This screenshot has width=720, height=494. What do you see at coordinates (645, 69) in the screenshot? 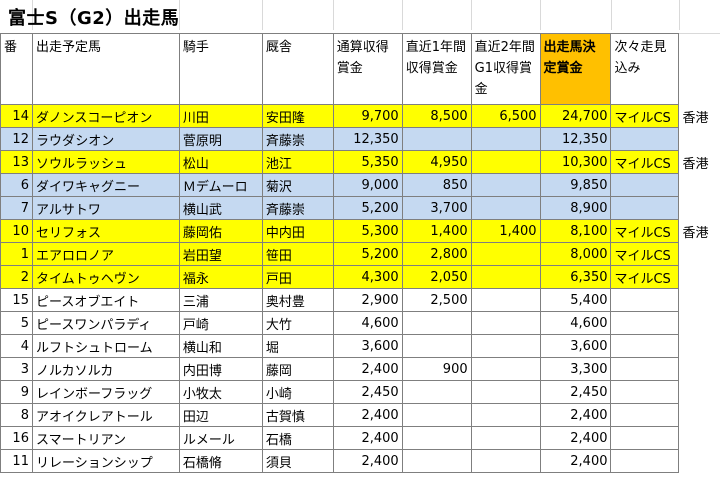
I see `header-cell: 次々走見込み` at bounding box center [645, 69].